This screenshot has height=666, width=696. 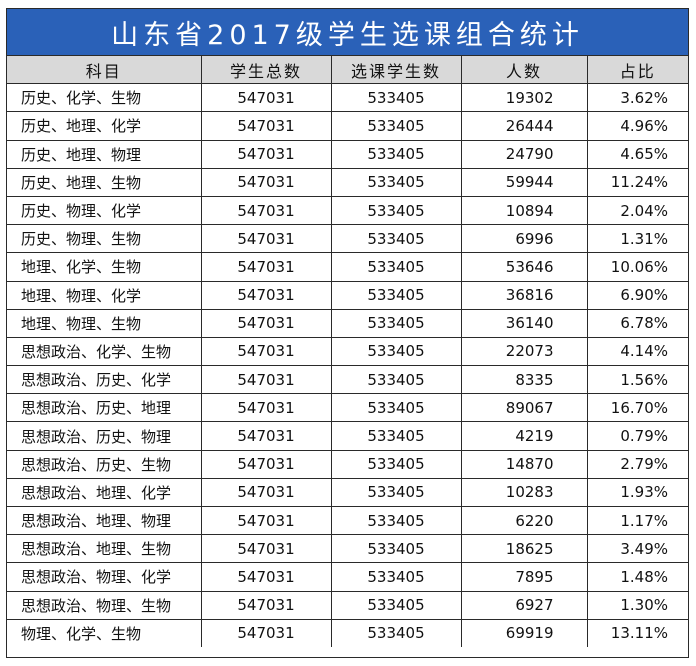 What do you see at coordinates (347, 605) in the screenshot?
I see `table-row: 思想政治、物理、生物 547031 533405 6927 1.30%` at bounding box center [347, 605].